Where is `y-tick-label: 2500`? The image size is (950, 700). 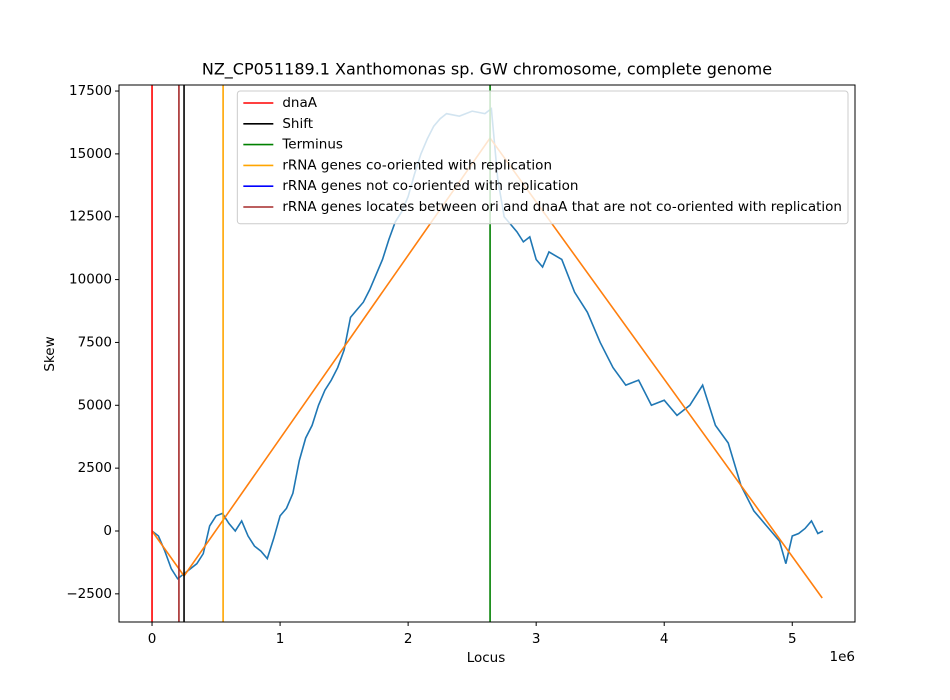
y-tick-label: 2500 is located at coordinates (95, 468).